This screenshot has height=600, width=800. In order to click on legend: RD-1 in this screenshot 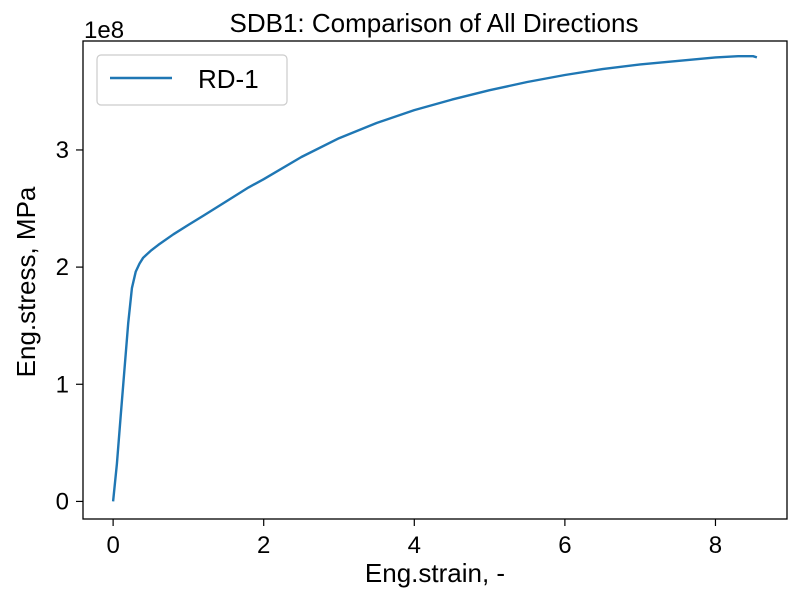, I will do `click(192, 80)`.